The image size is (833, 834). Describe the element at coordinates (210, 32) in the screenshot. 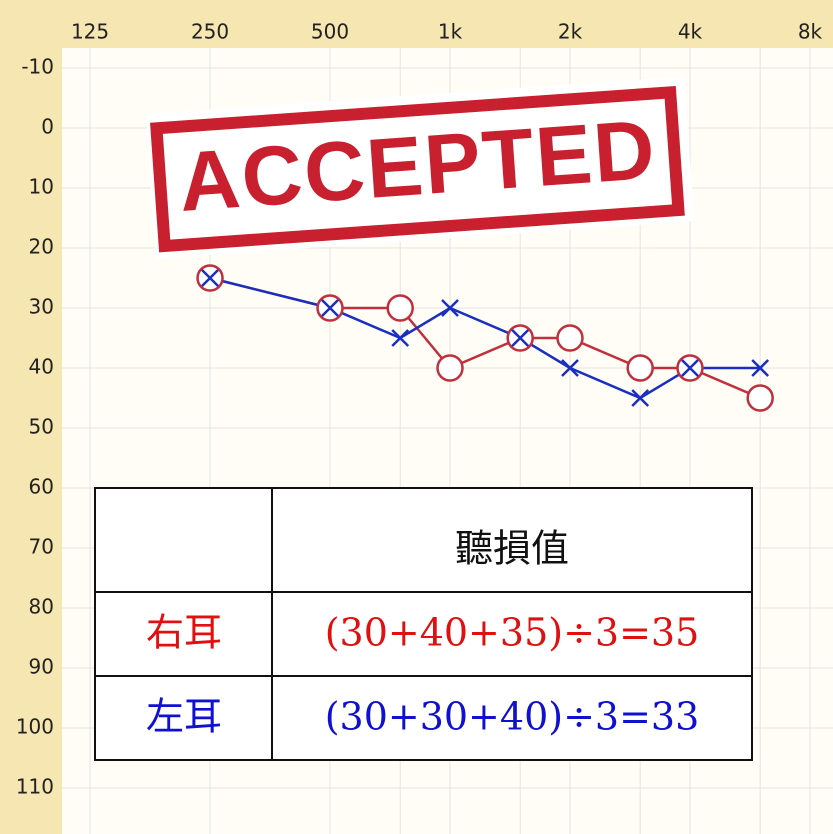

I see `x-tick-label: 250` at that location.